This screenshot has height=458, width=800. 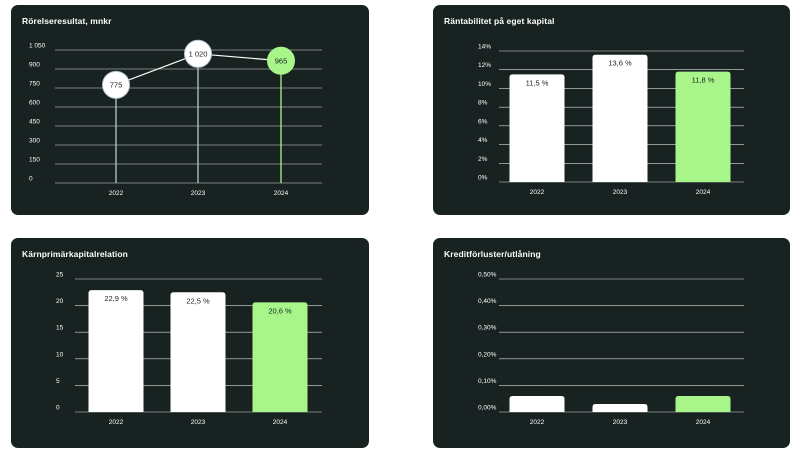 What do you see at coordinates (487, 328) in the screenshot?
I see `y-tick-label: 0,30%` at bounding box center [487, 328].